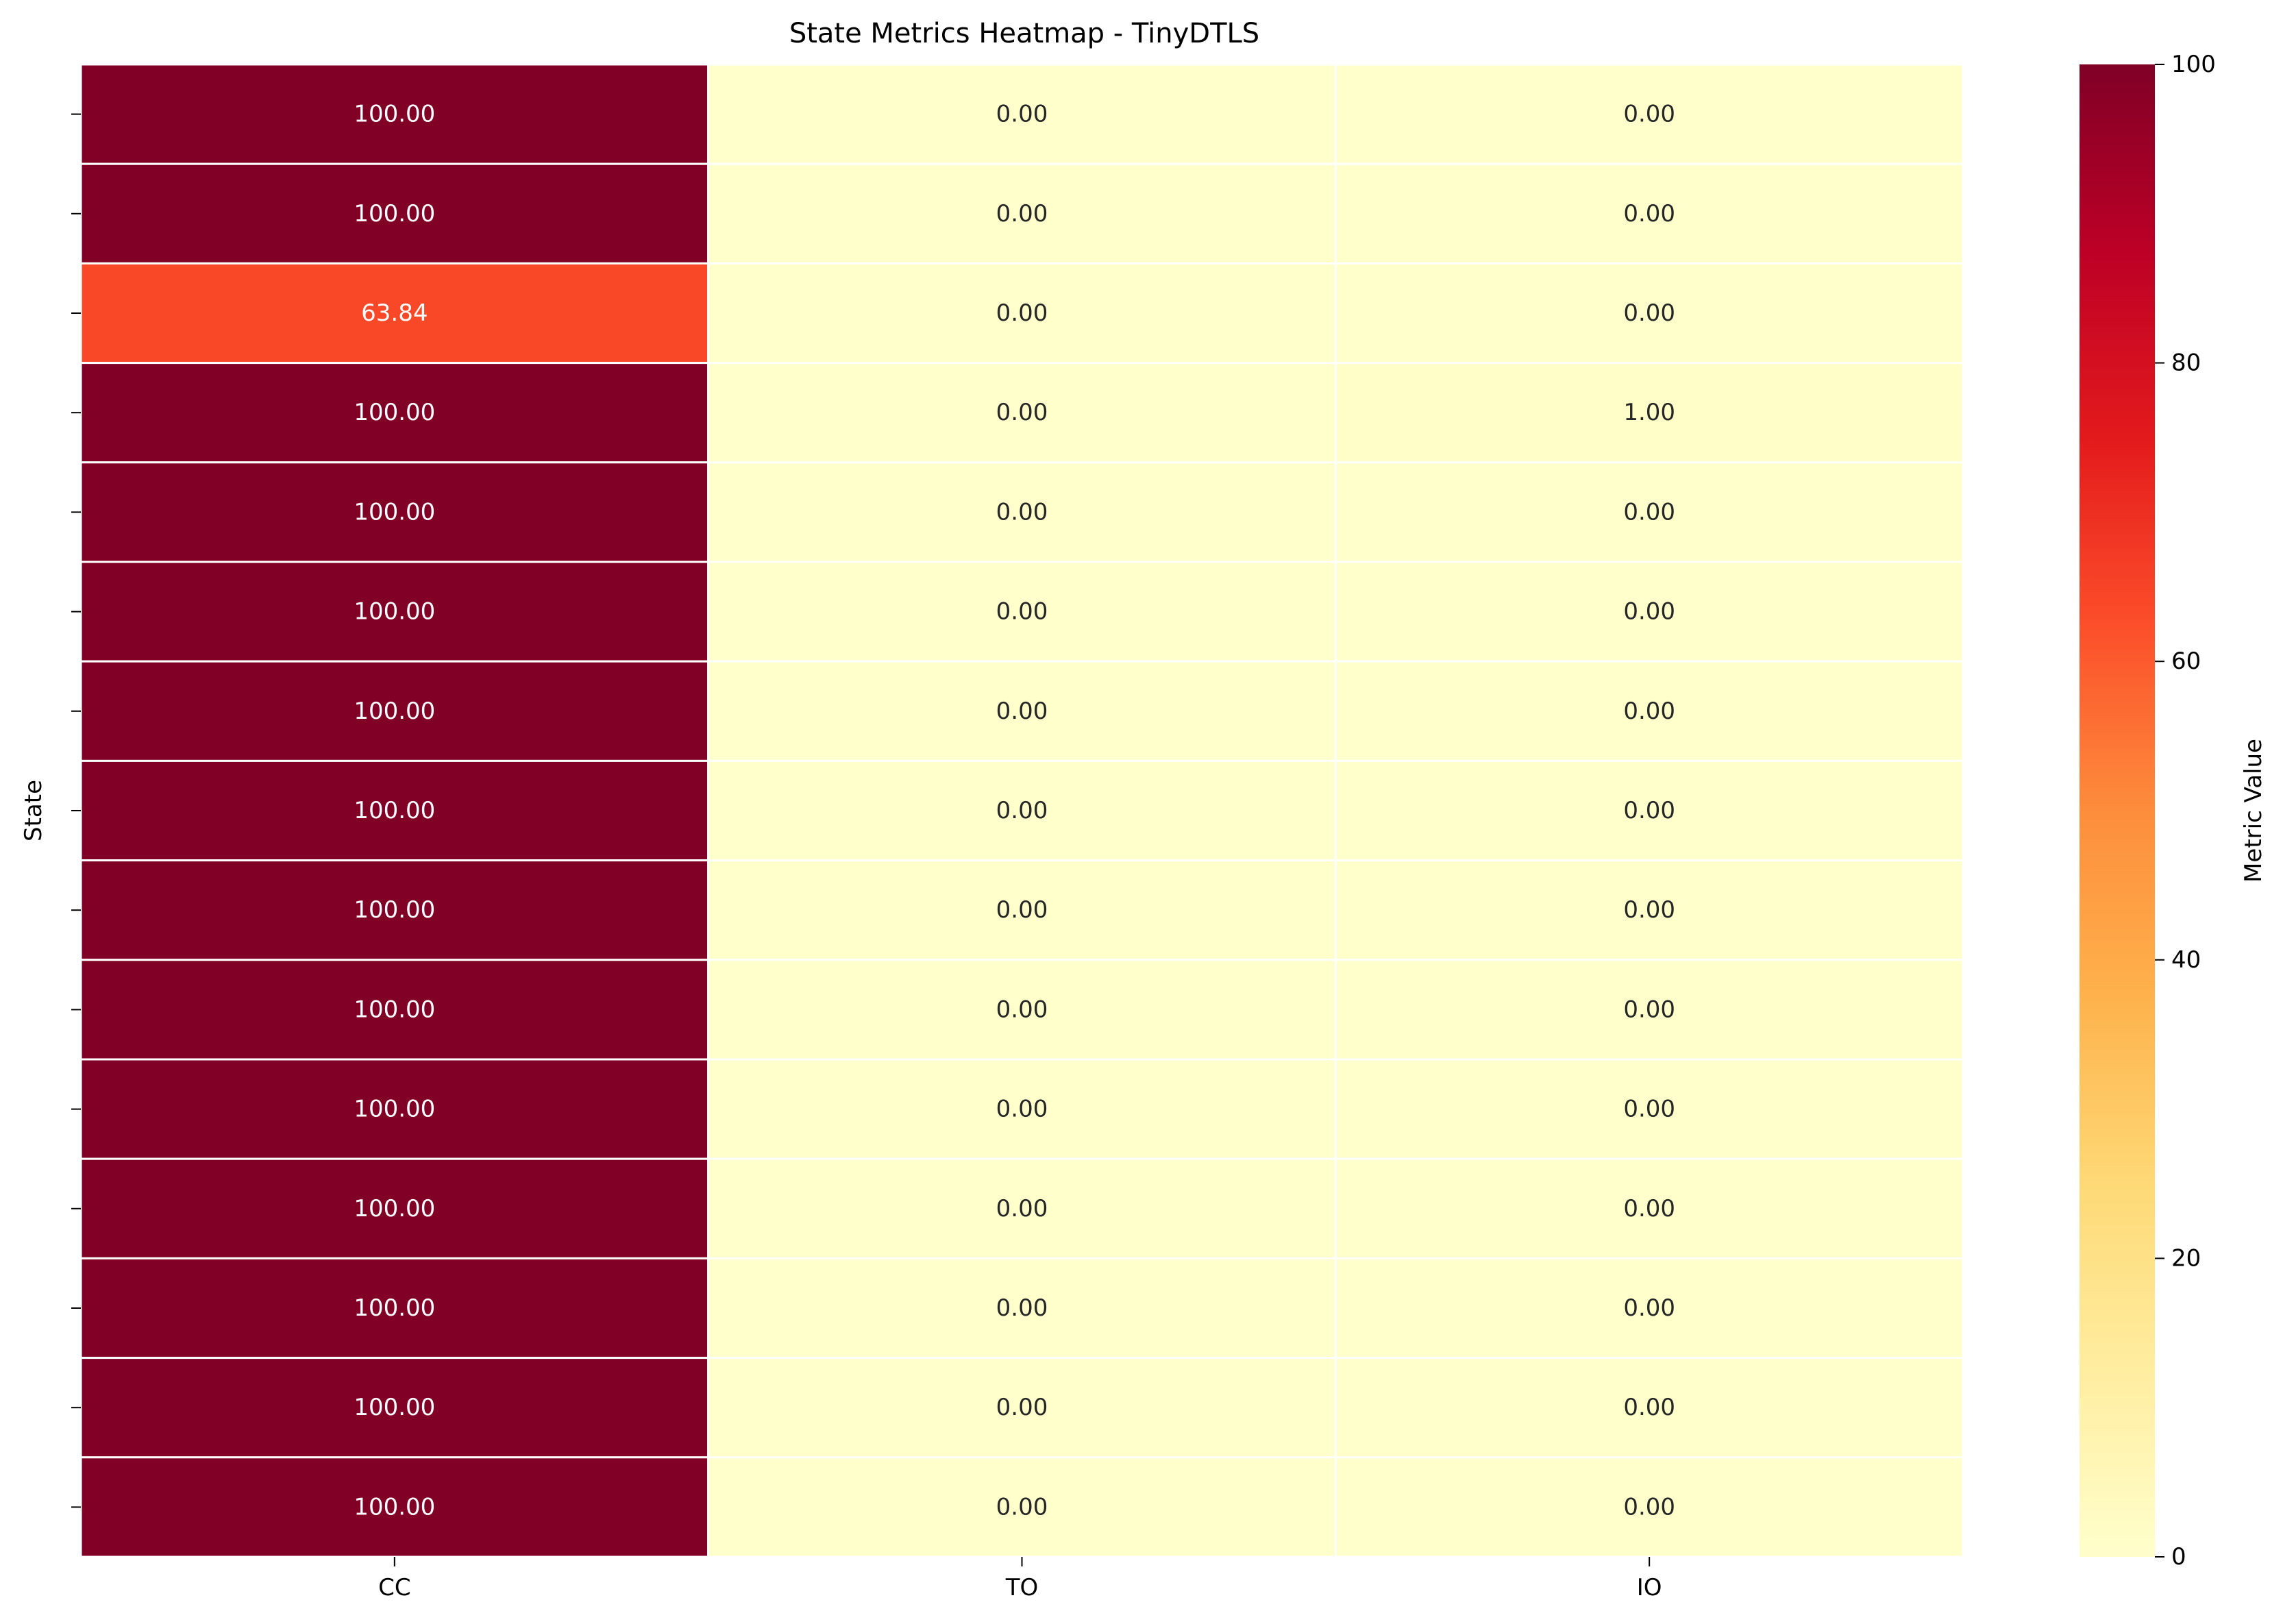  I want to click on colorbar-ticks: 0 20 40 60 80 100, so click(2185, 811).